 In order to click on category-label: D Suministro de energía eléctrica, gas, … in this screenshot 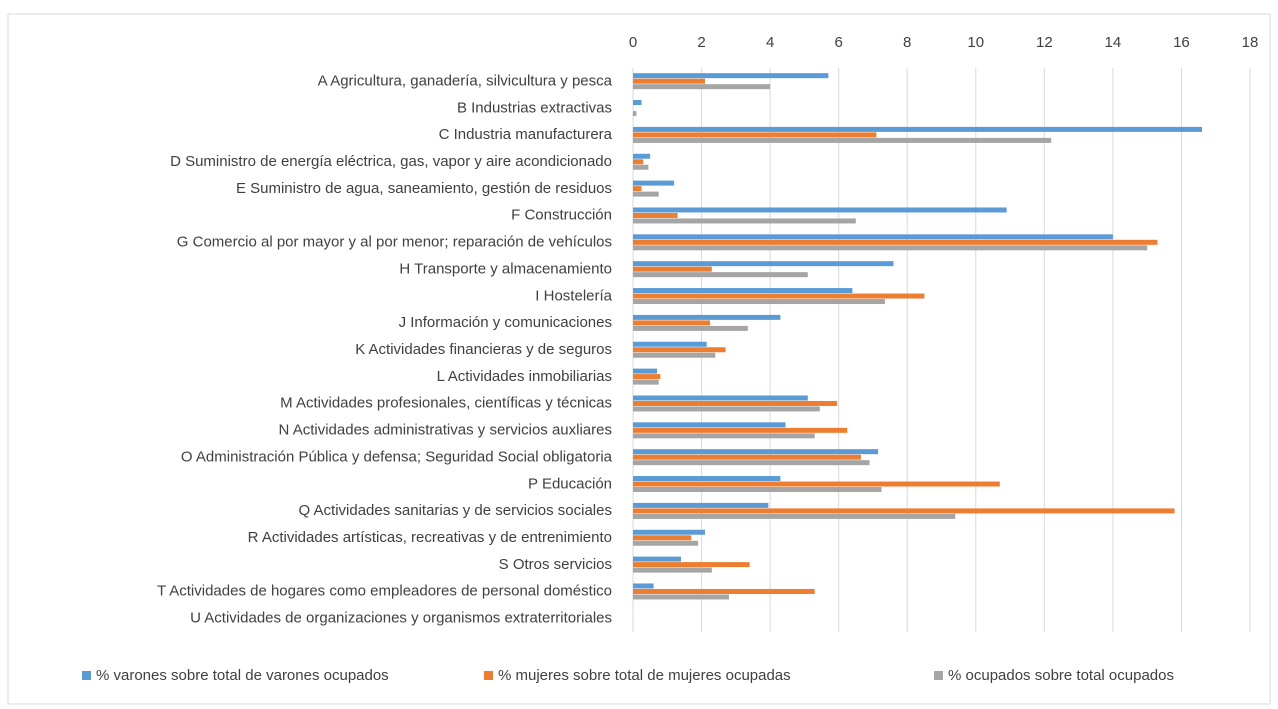, I will do `click(391, 161)`.